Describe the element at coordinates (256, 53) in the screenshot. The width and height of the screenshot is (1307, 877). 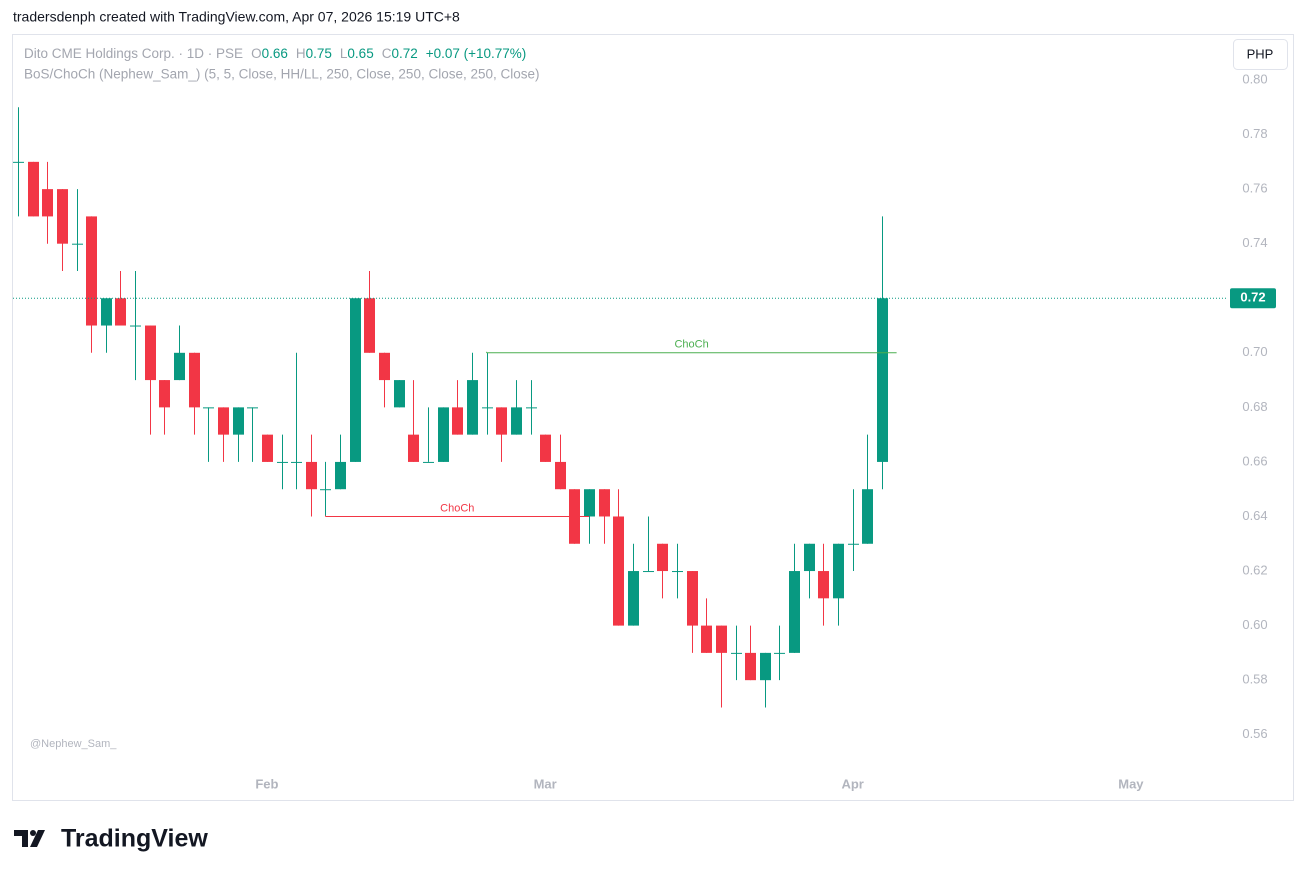
I see `o-label: O` at that location.